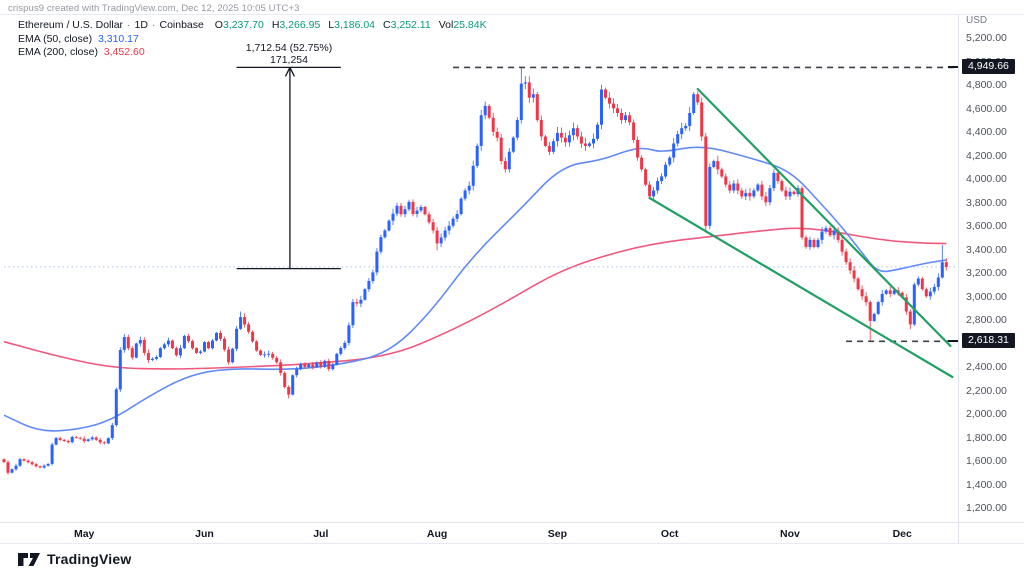 This screenshot has width=1024, height=579. Describe the element at coordinates (218, 25) in the screenshot. I see `open-label: O` at that location.